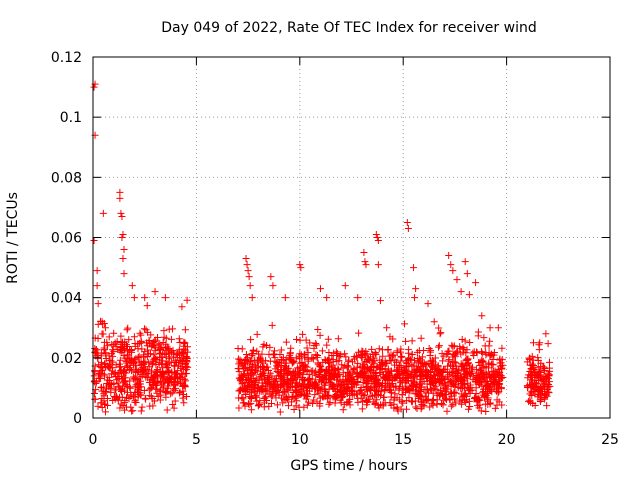 The height and width of the screenshot is (480, 640). I want to click on y-tick-label: 0.04, so click(66, 299).